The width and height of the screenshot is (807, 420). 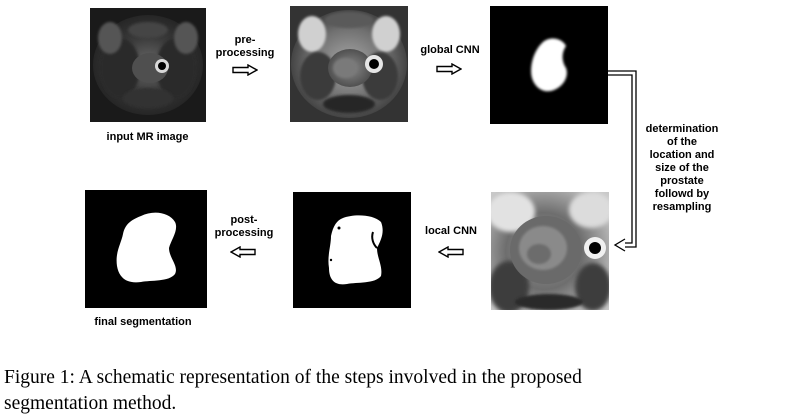 I want to click on preprocessing-label-line1: pre-, so click(x=245, y=40).